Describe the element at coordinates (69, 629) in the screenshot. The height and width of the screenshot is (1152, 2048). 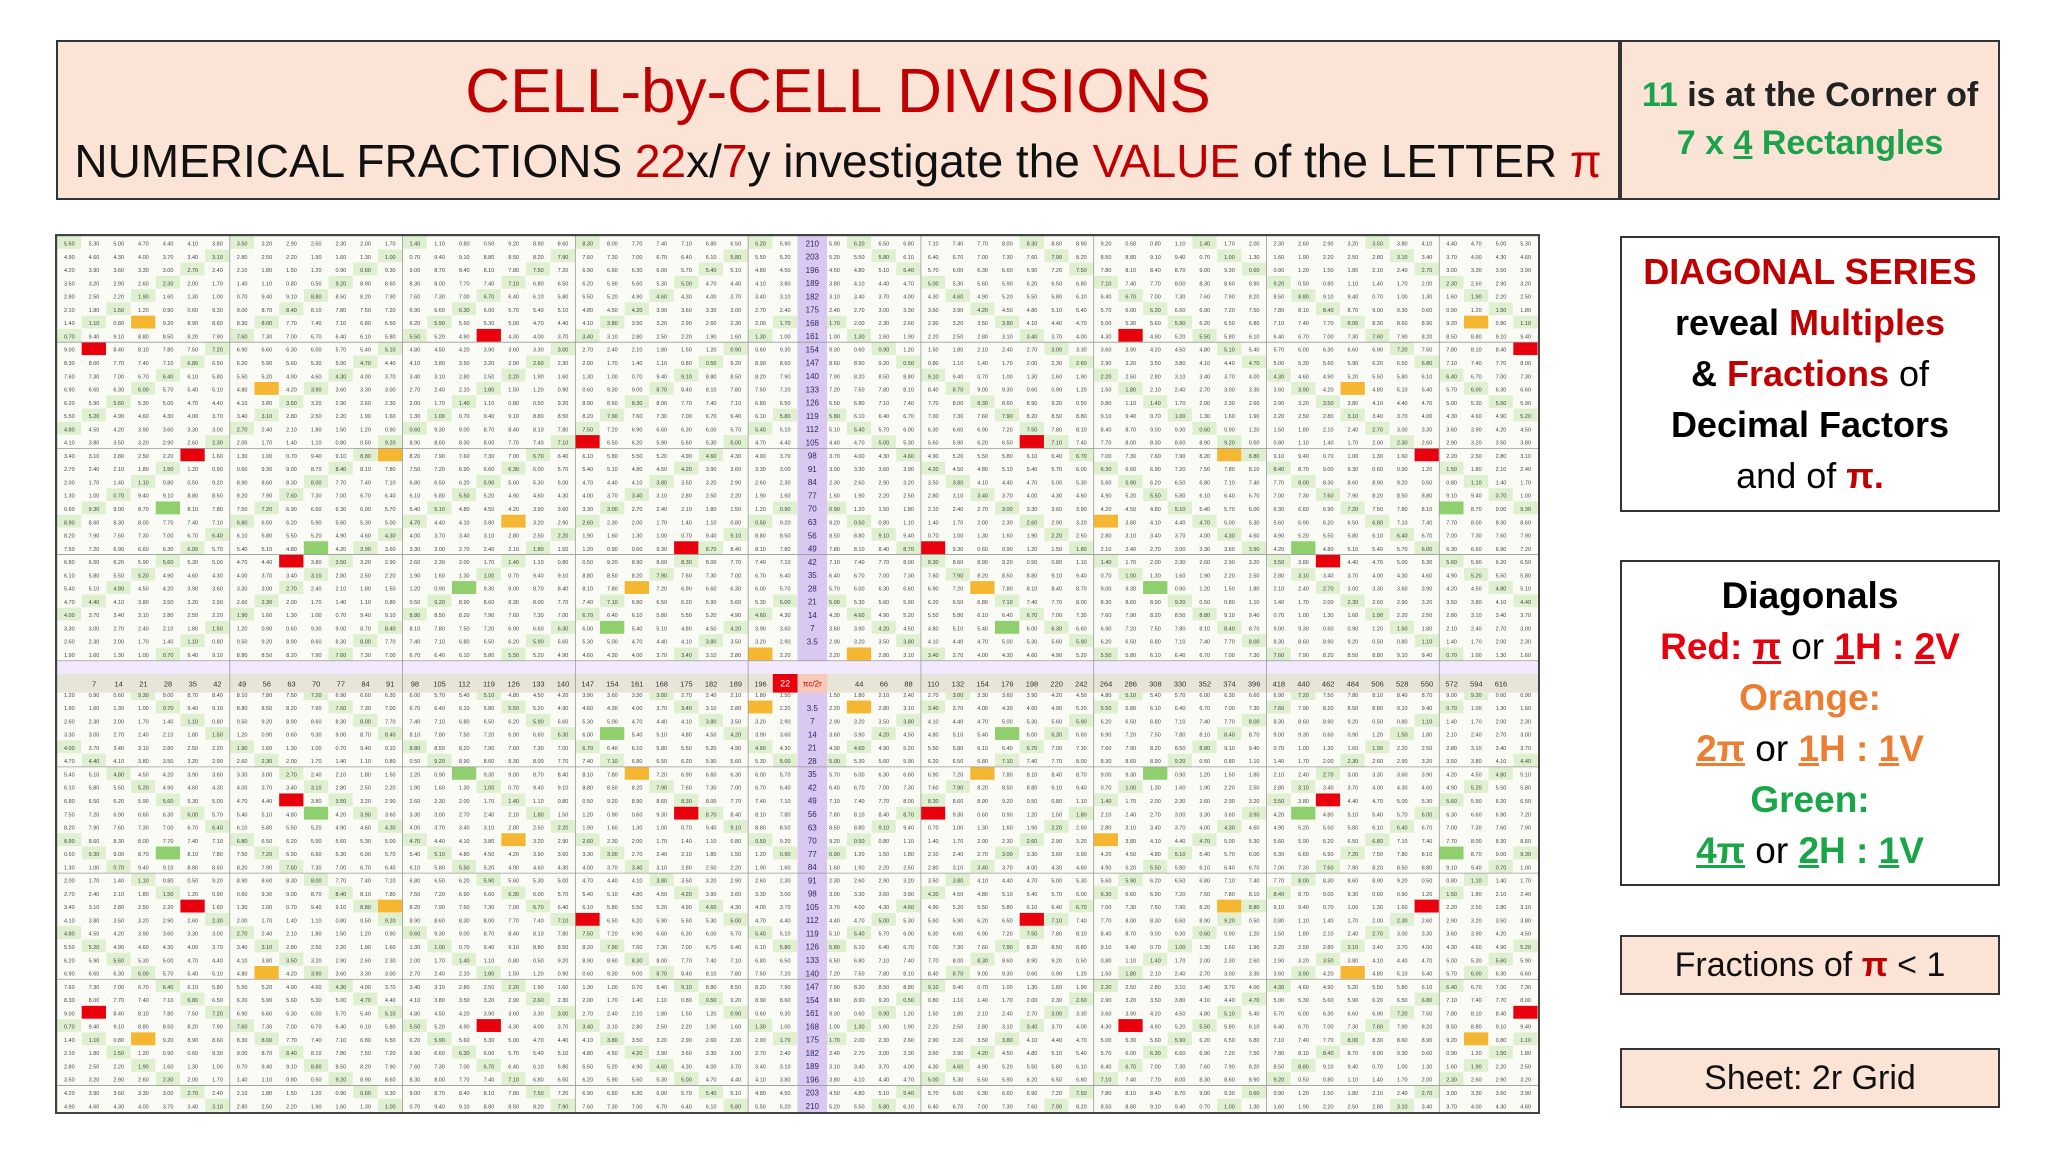
I see `grid-cell-text: 3.30` at that location.